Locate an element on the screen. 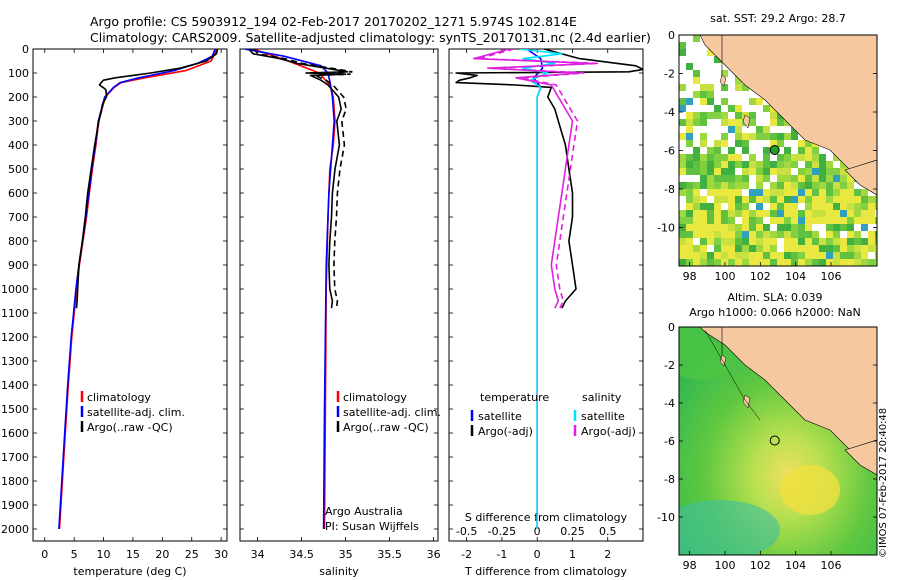 The image size is (900, 580). map-y-tick-label: -8 is located at coordinates (669, 479).